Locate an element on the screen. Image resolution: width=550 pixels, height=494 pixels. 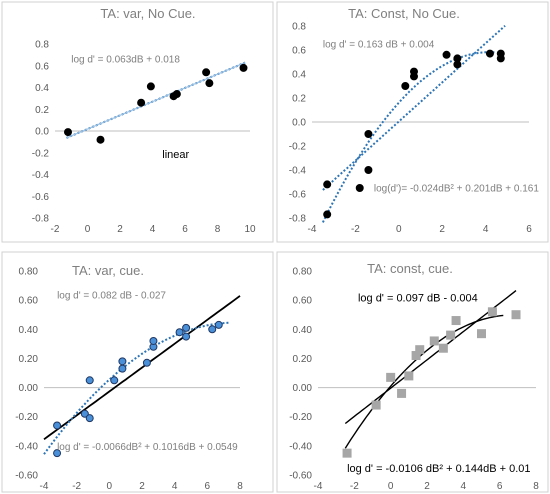
chart-title: TA: var, cue. is located at coordinates (108, 270).